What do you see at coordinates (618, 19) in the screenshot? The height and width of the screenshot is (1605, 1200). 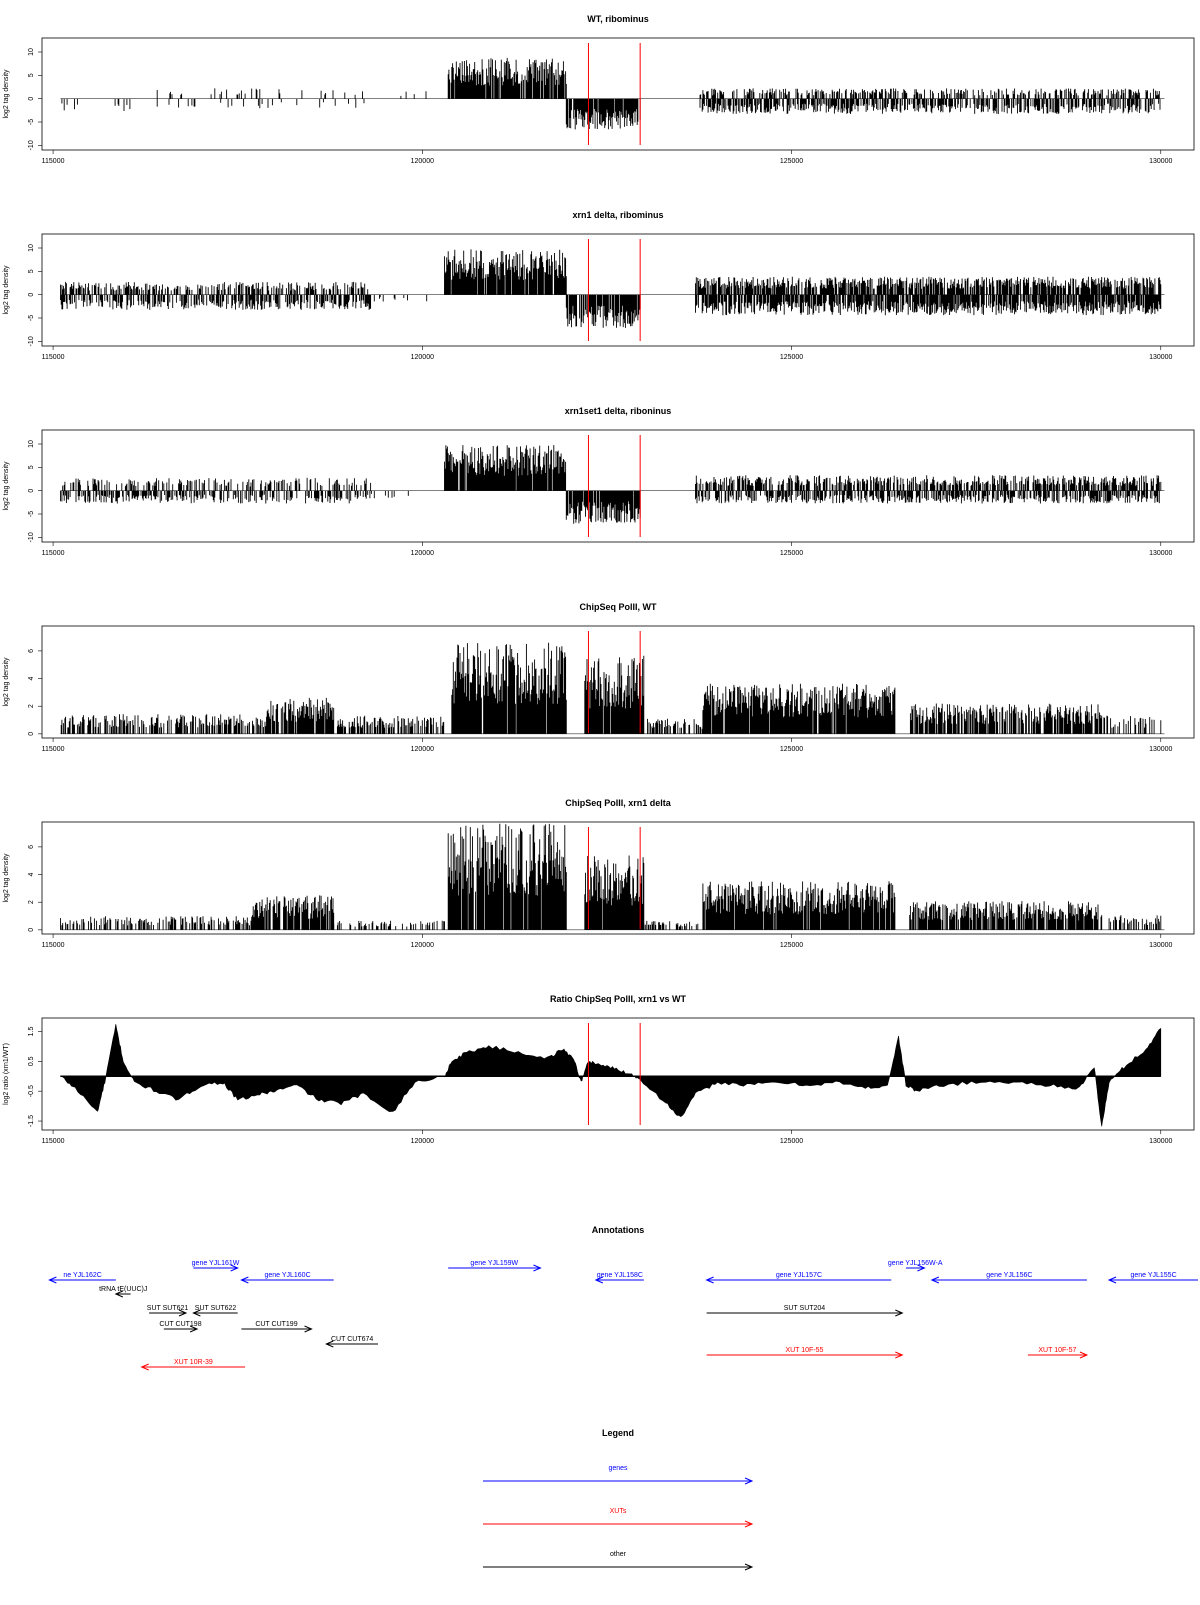 I see `chart-title: WT, ribominus` at bounding box center [618, 19].